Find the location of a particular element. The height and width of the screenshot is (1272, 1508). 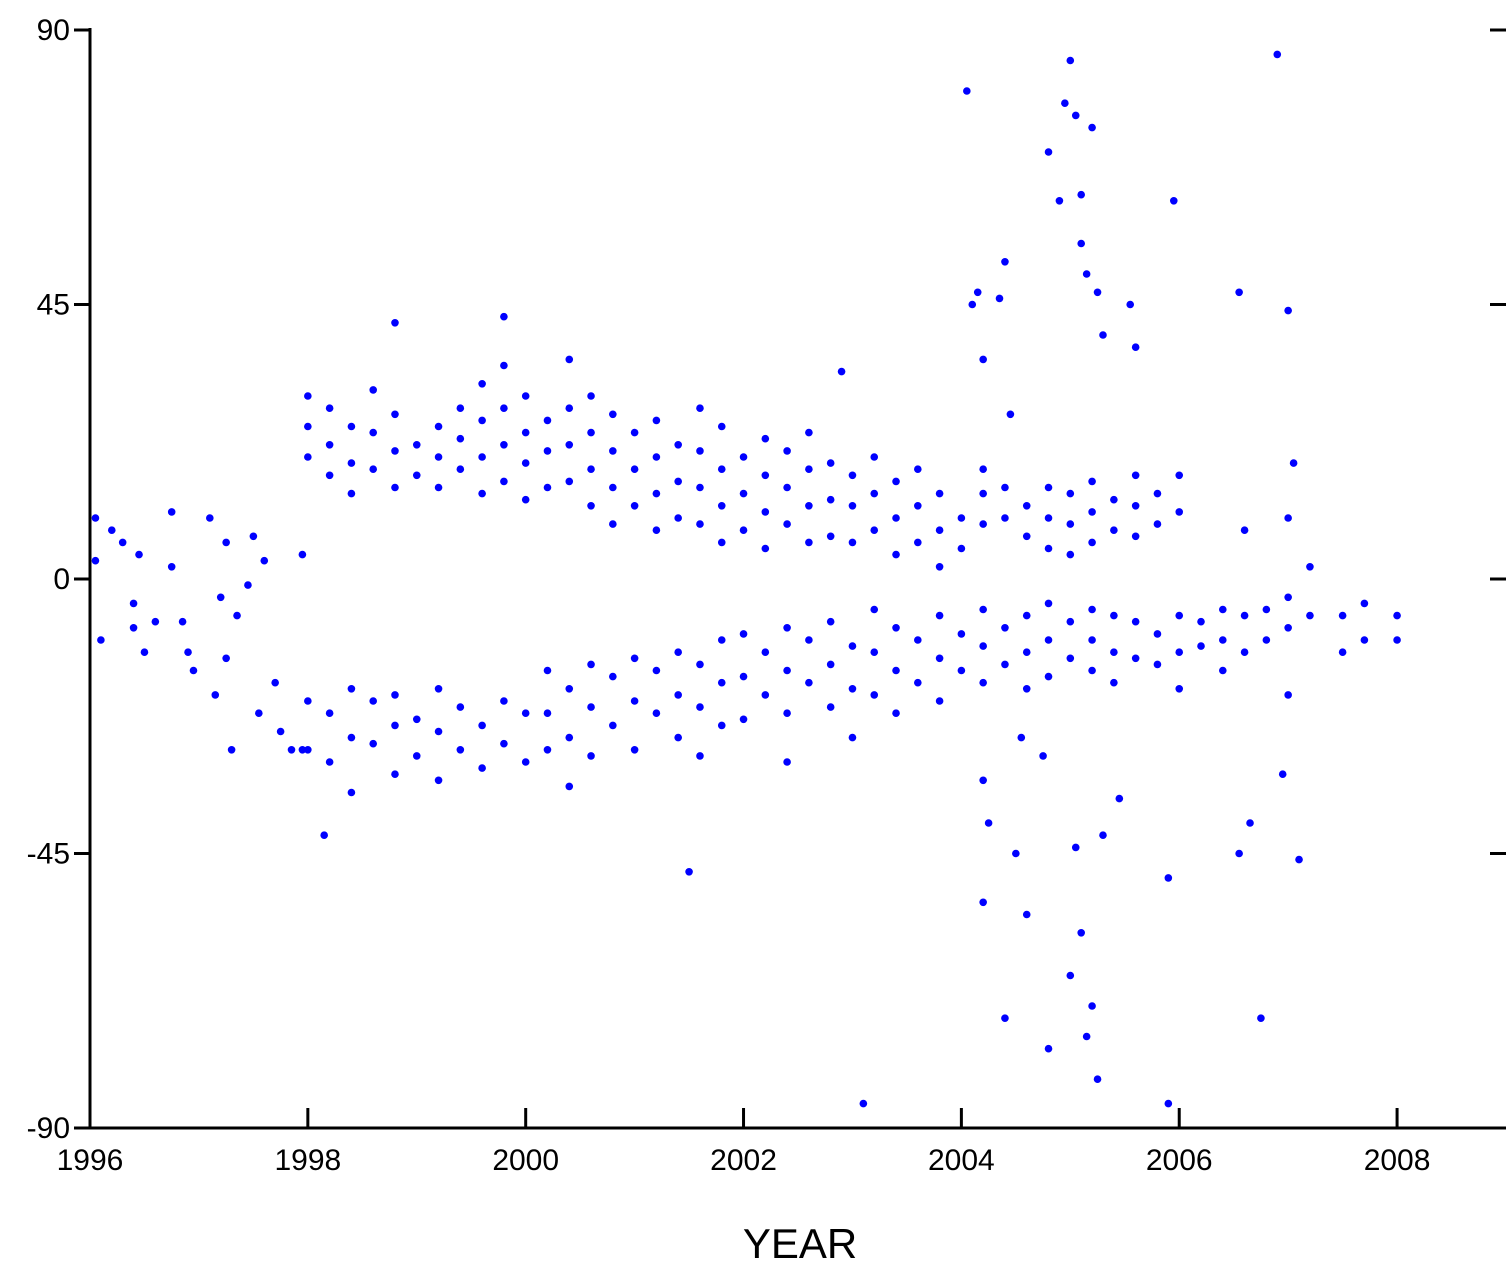

x-tick-label: 1996 is located at coordinates (90, 1160).